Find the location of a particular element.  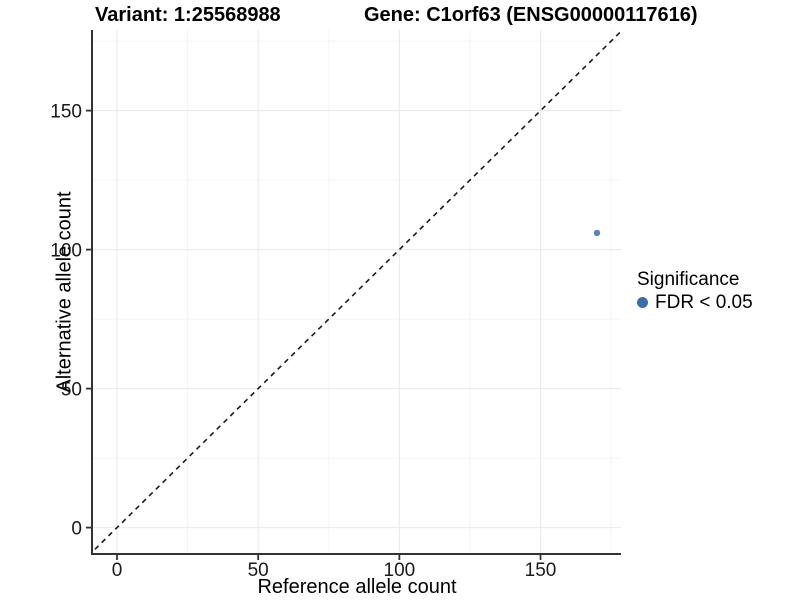

plot-title-variant: Variant: 1:25568988 is located at coordinates (188, 15).